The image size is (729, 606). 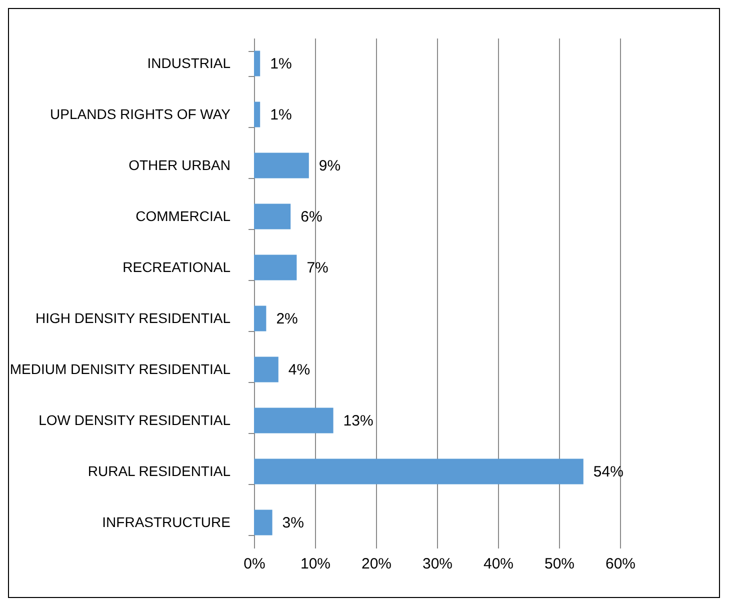 What do you see at coordinates (141, 114) in the screenshot?
I see `y-tick-label: UPLANDS RIGHTS OF WAY` at bounding box center [141, 114].